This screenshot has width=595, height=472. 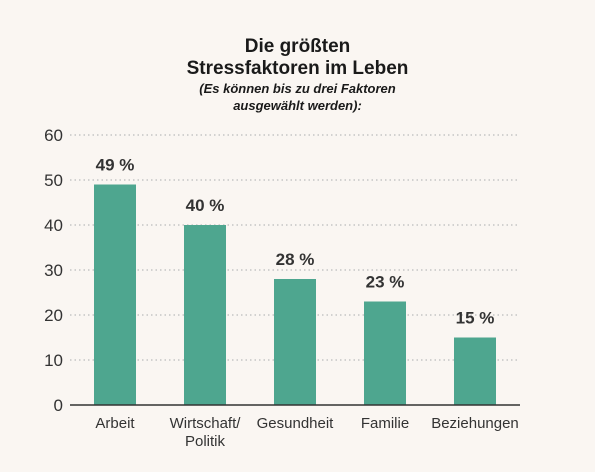 I want to click on data-label: 28 %, so click(x=295, y=259).